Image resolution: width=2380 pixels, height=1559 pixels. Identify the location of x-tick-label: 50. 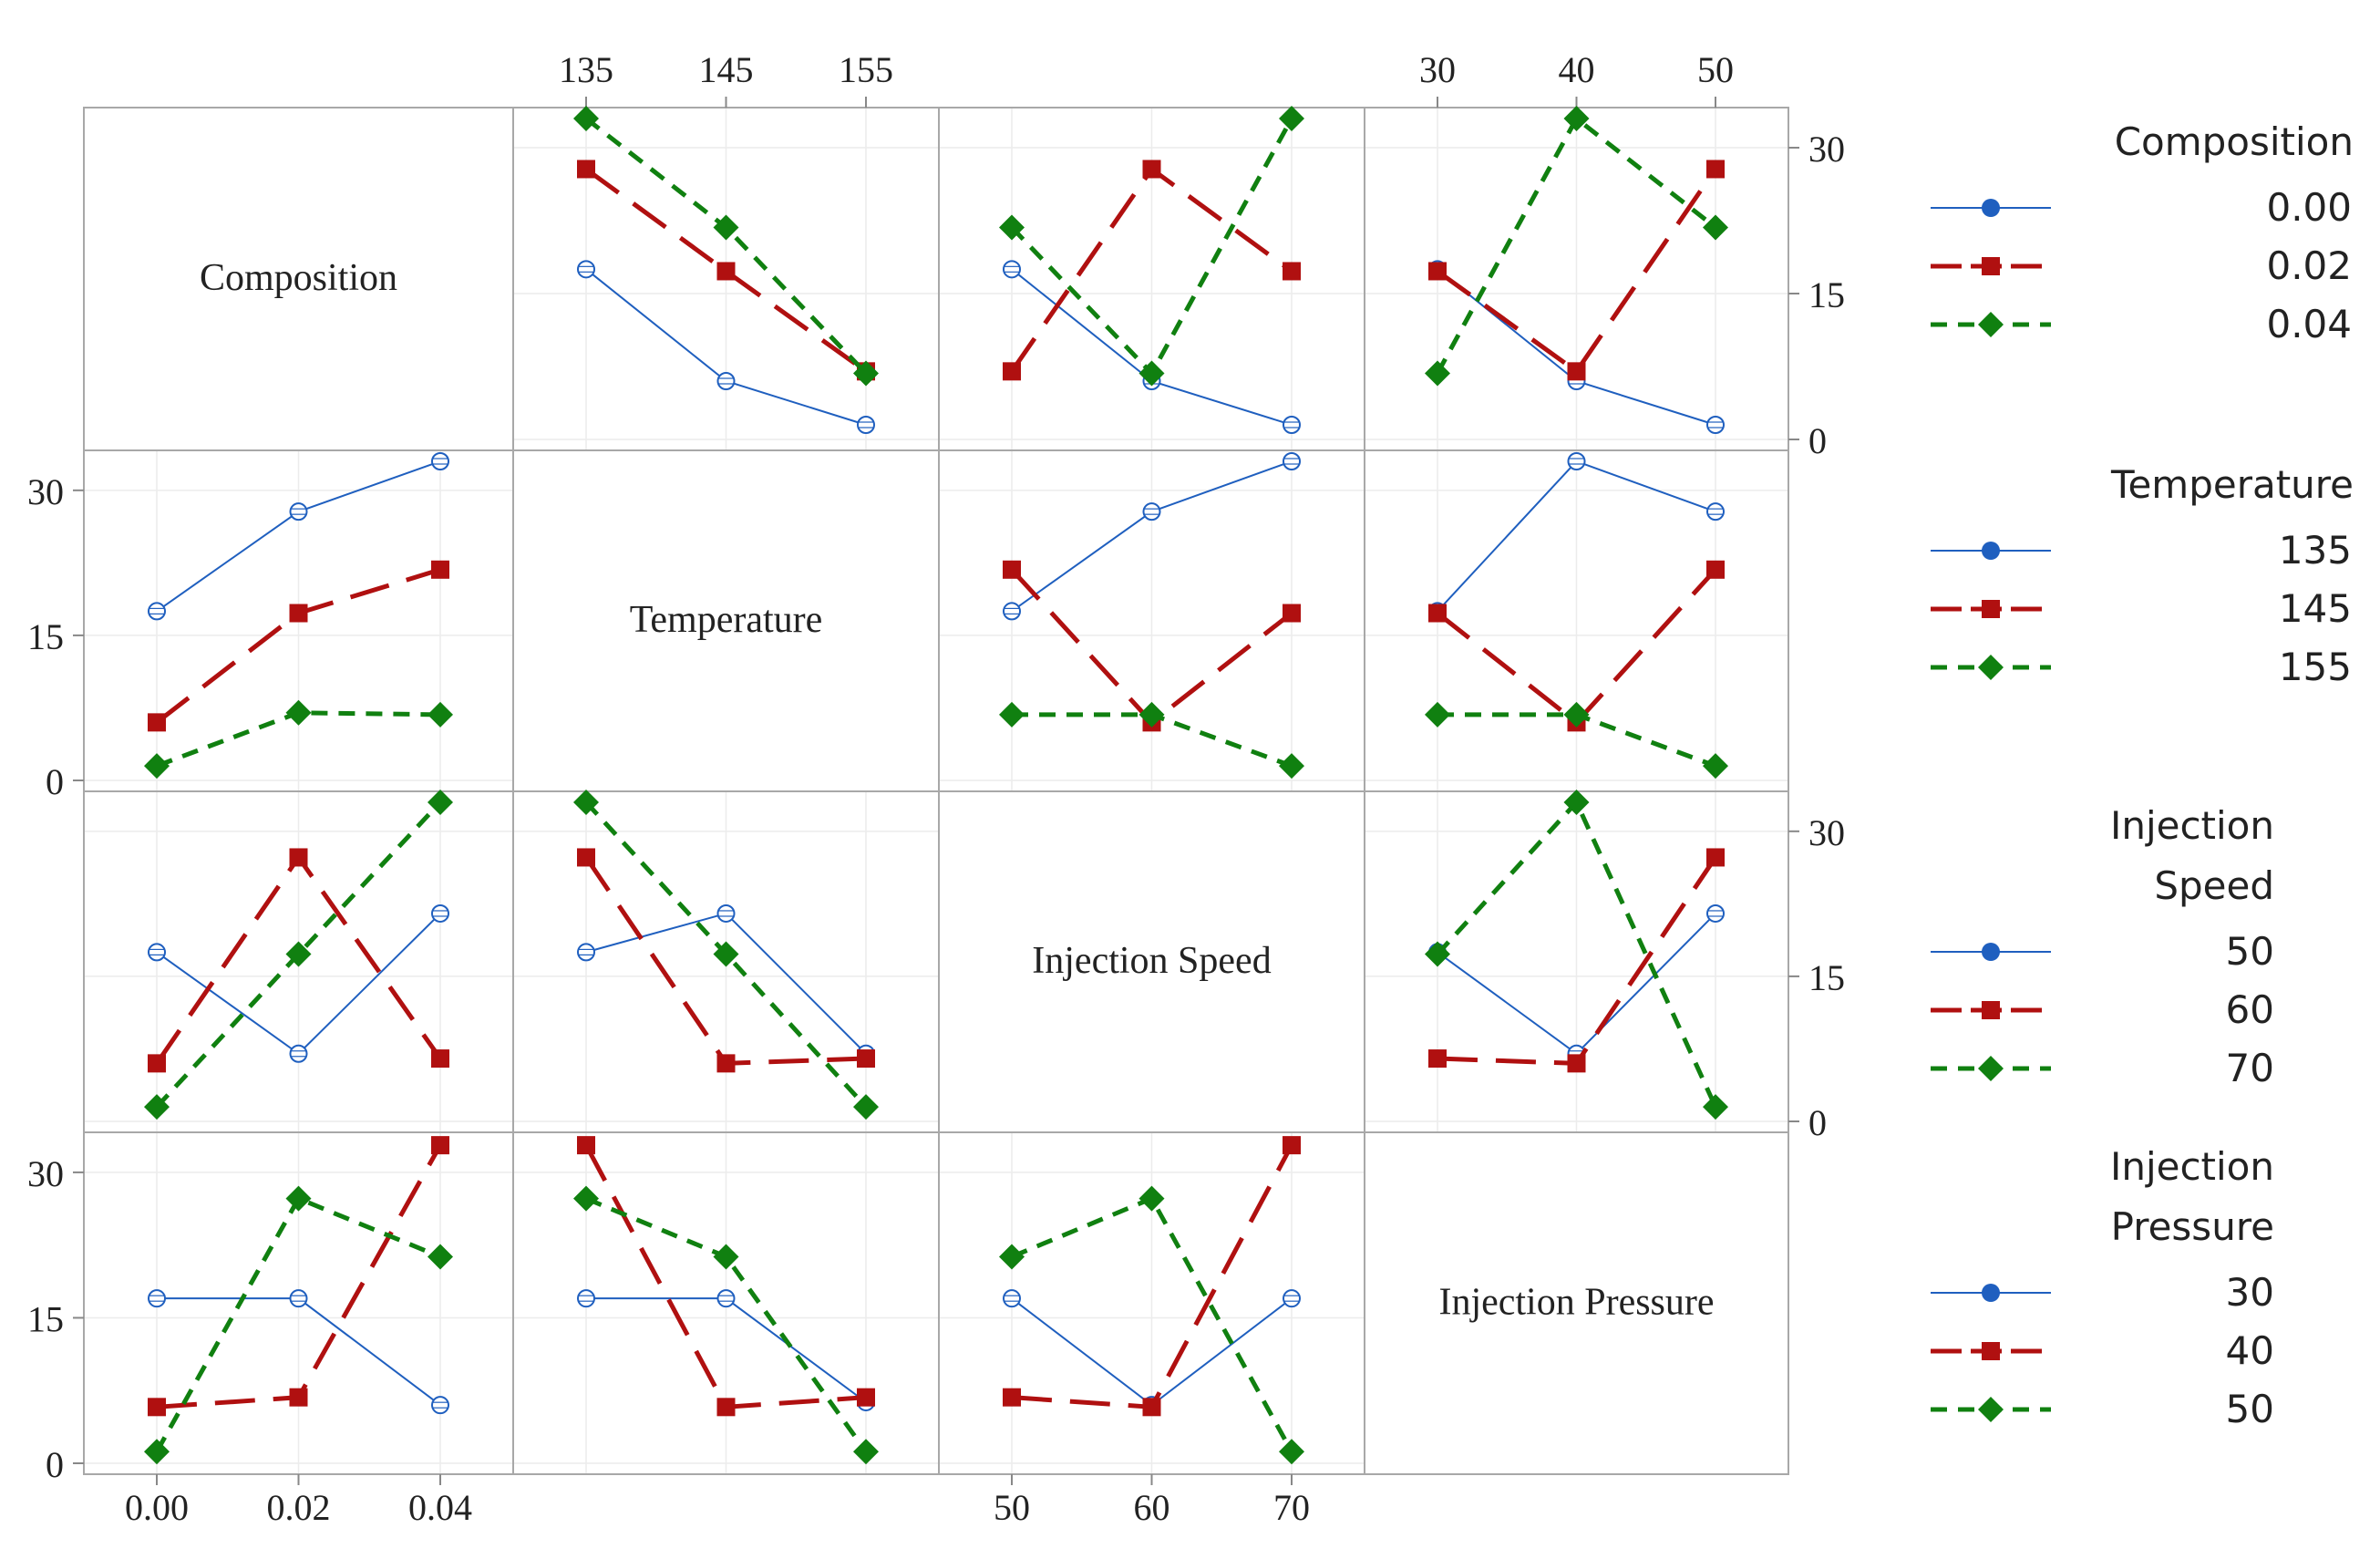
(1716, 69).